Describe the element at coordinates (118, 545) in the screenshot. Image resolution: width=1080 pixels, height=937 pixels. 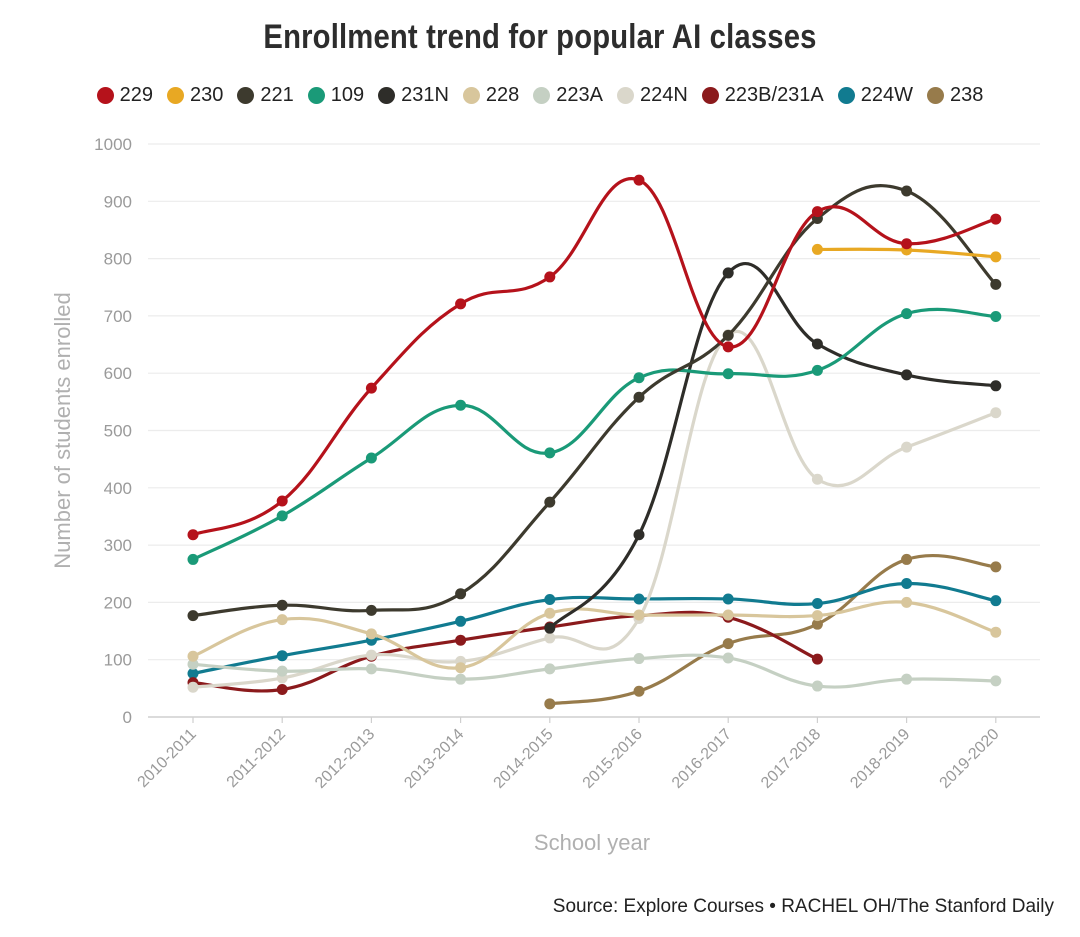
I see `y-tick-label: 300` at that location.